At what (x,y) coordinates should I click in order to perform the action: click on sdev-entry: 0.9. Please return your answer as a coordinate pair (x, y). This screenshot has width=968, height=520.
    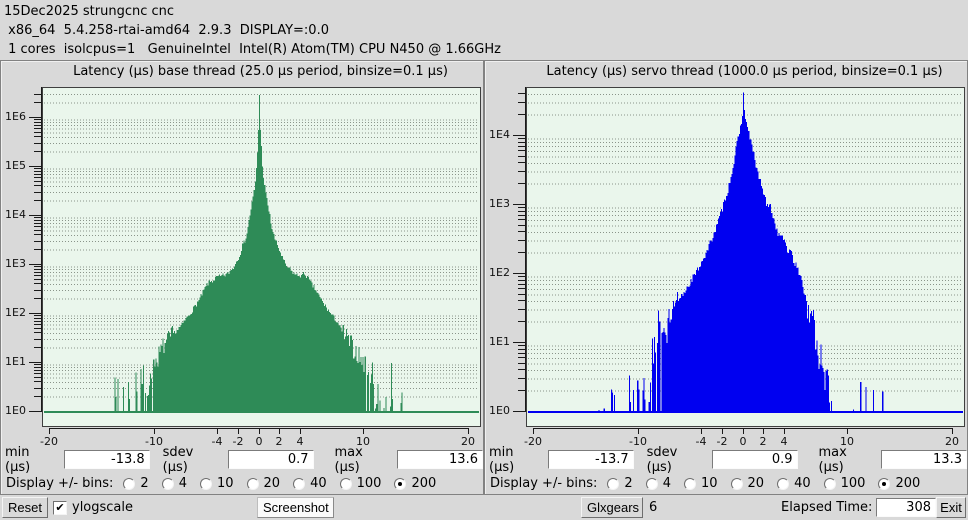
    Looking at the image, I should click on (754, 459).